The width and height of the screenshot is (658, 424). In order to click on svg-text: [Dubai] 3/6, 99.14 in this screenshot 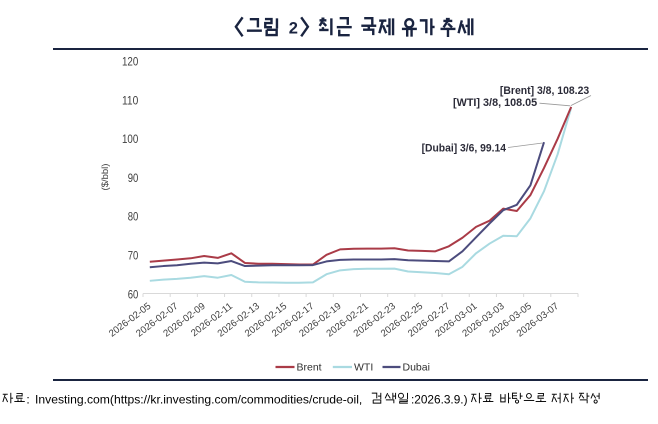, I will do `click(464, 149)`.